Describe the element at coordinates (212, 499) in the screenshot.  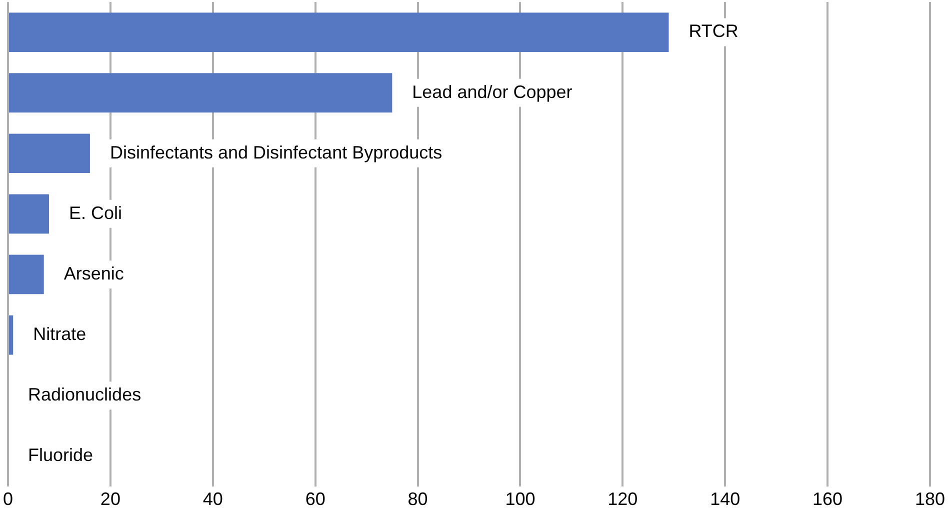
I see `x-tick-label: 40` at that location.